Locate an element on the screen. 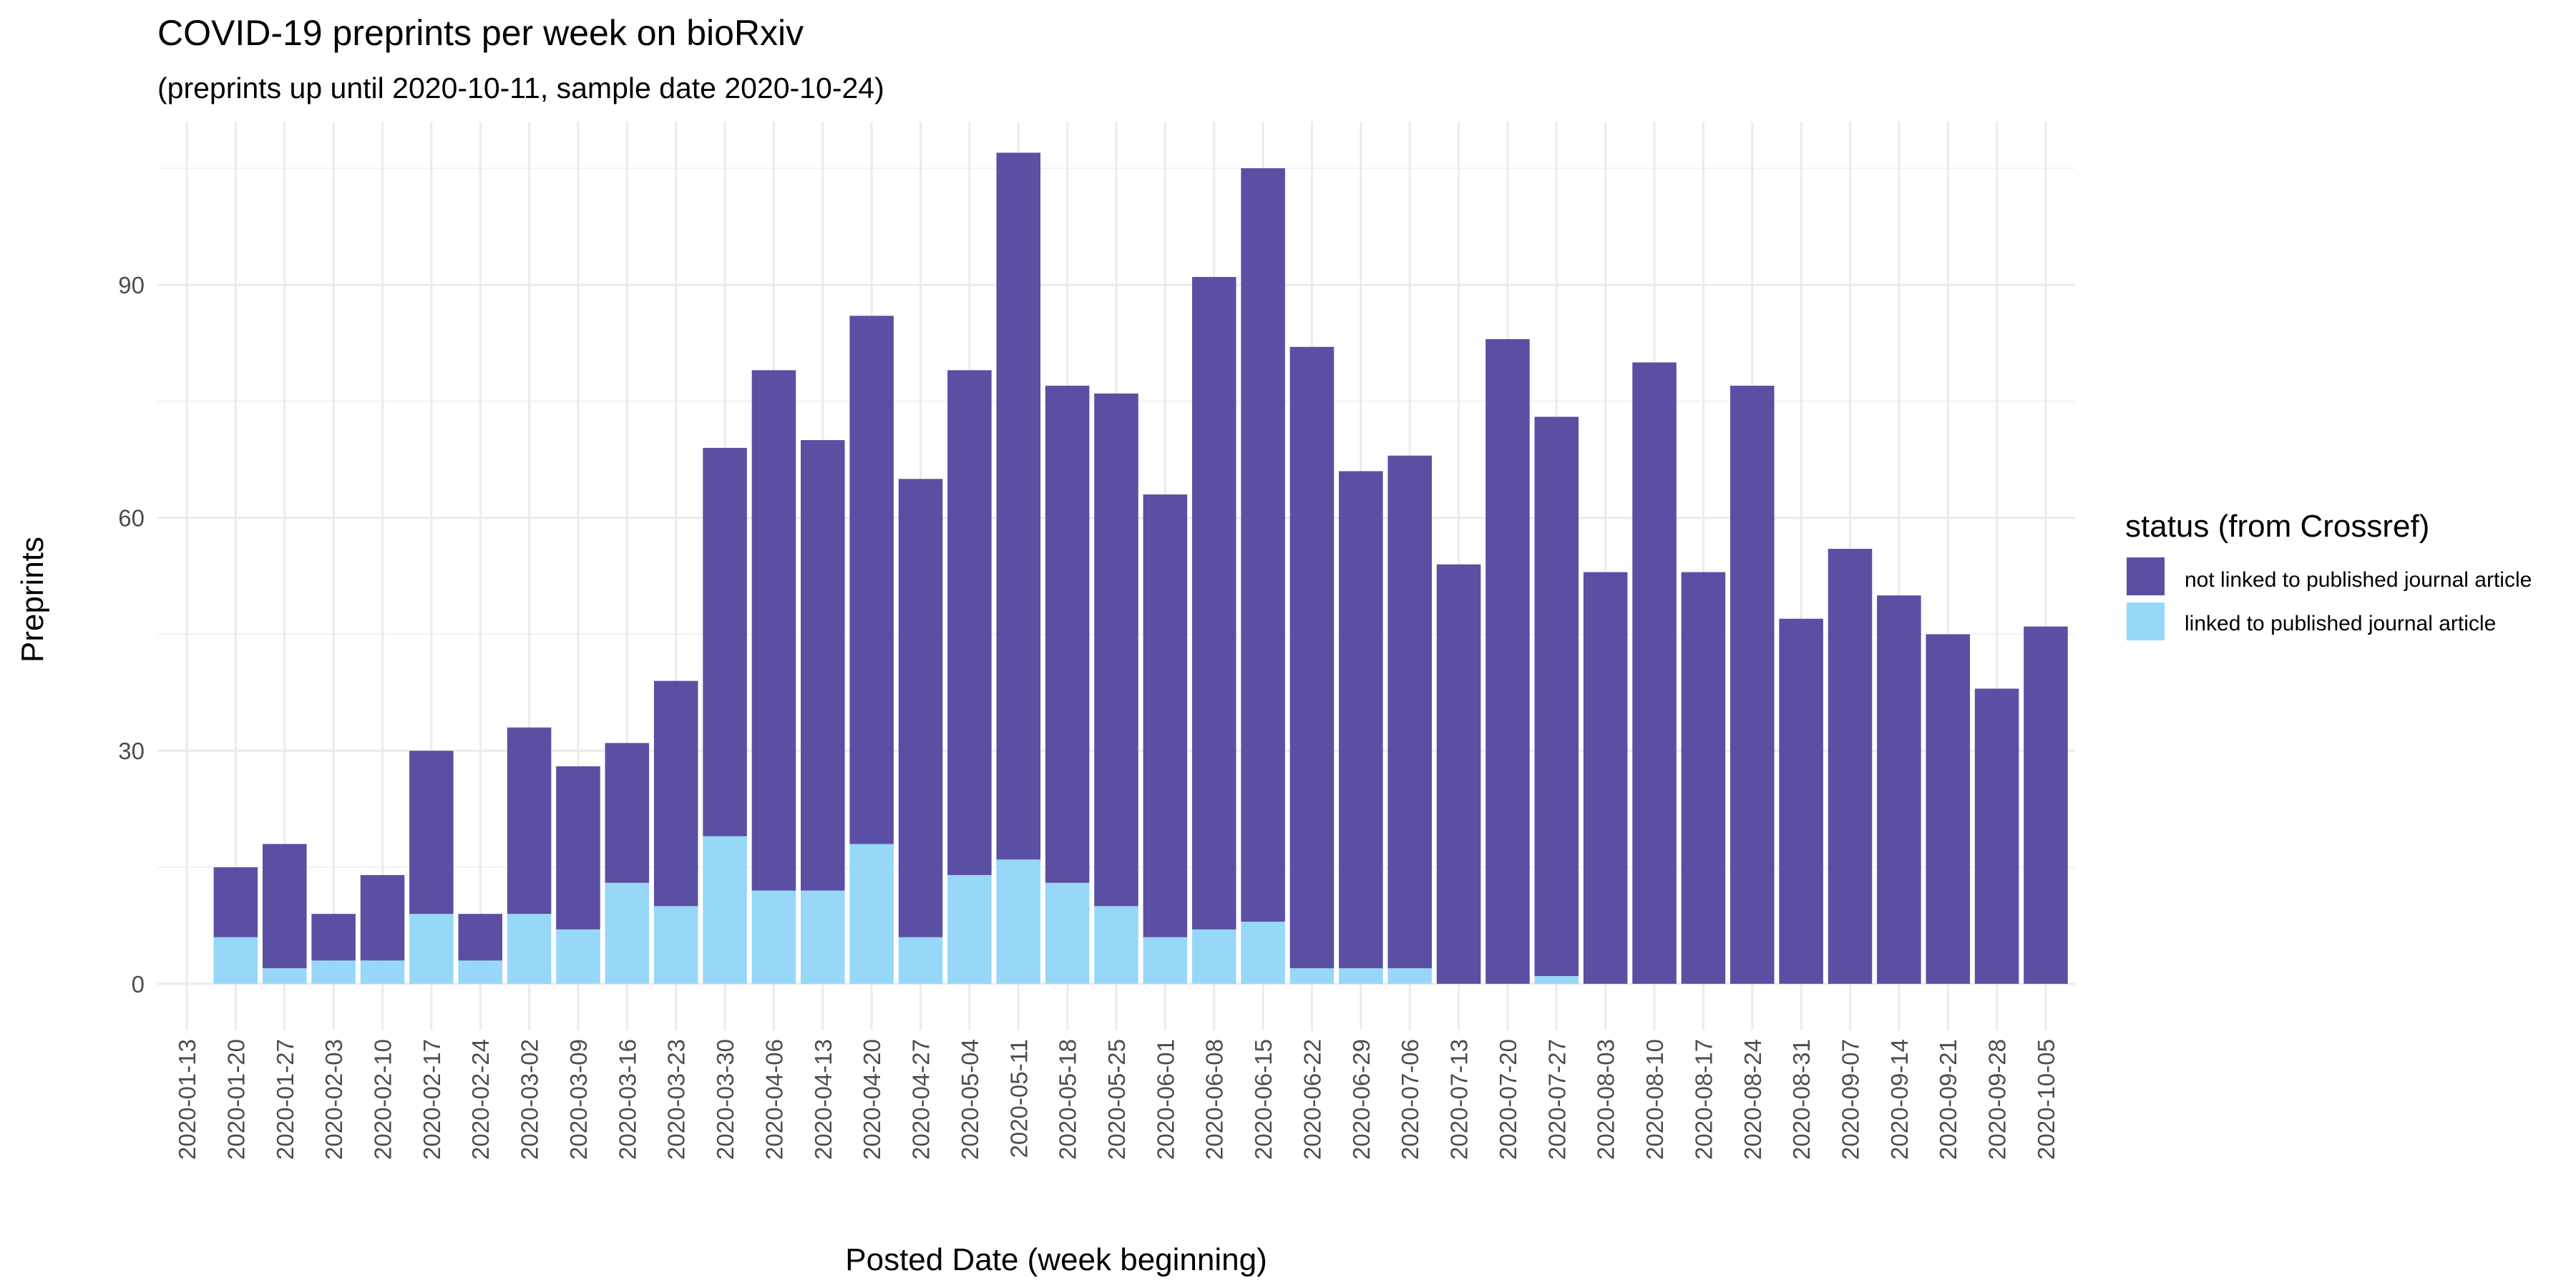 Image resolution: width=2576 pixels, height=1288 pixels. x-tick-label: 2020-10-05 is located at coordinates (2046, 1099).